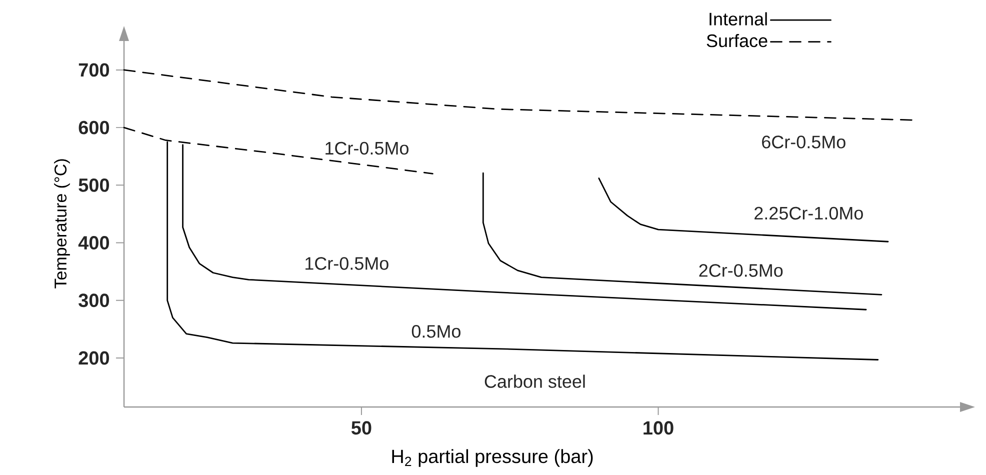 The image size is (986, 475). What do you see at coordinates (94, 127) in the screenshot?
I see `y-tick-label: 600` at bounding box center [94, 127].